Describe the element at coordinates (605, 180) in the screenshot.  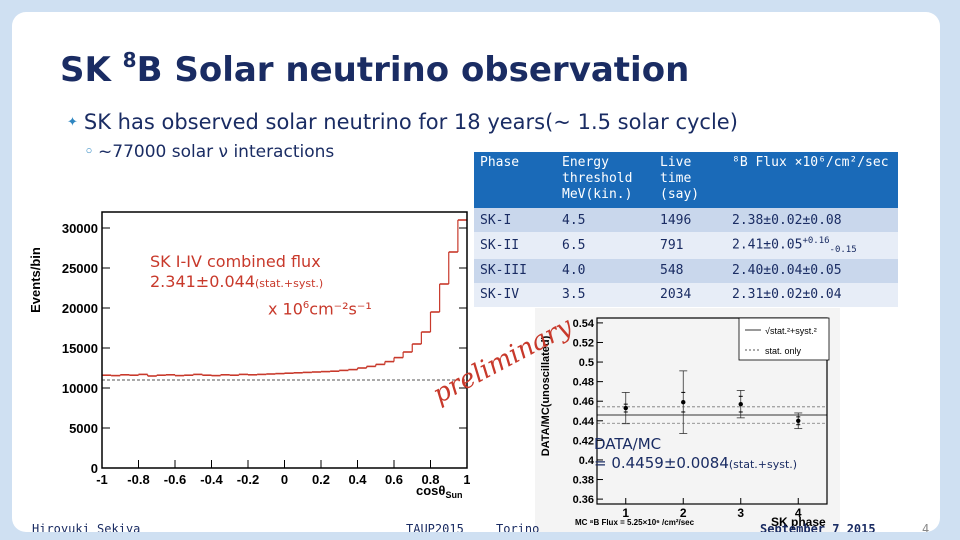
I see `header-threshold: Energy threshold MeV(kin.)` at that location.